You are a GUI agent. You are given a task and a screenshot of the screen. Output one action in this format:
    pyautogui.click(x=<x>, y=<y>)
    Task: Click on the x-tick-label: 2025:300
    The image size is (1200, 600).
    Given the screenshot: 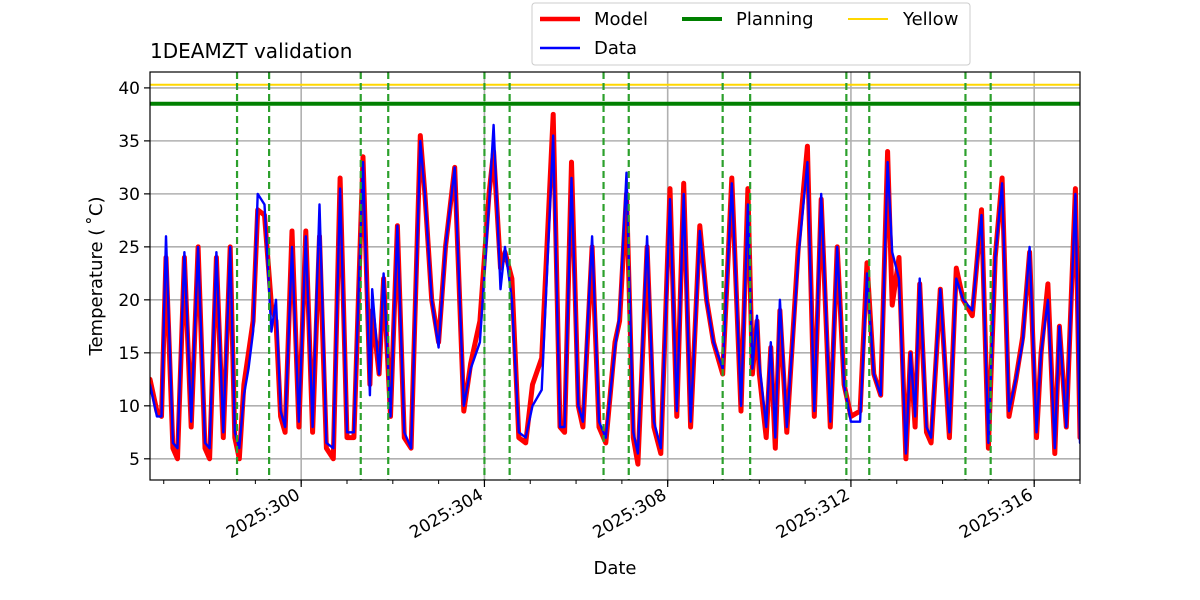 What is the action you would take?
    pyautogui.click(x=263, y=514)
    